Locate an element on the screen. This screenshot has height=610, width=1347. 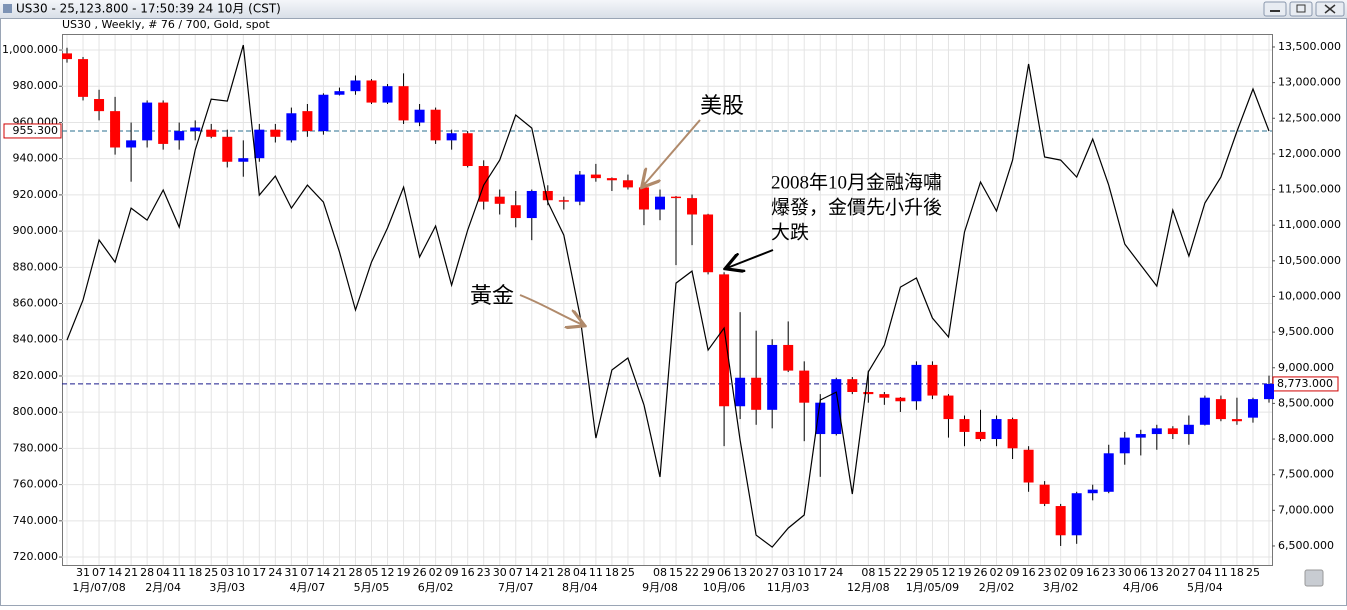
title-bar-bg is located at coordinates (673, 9).